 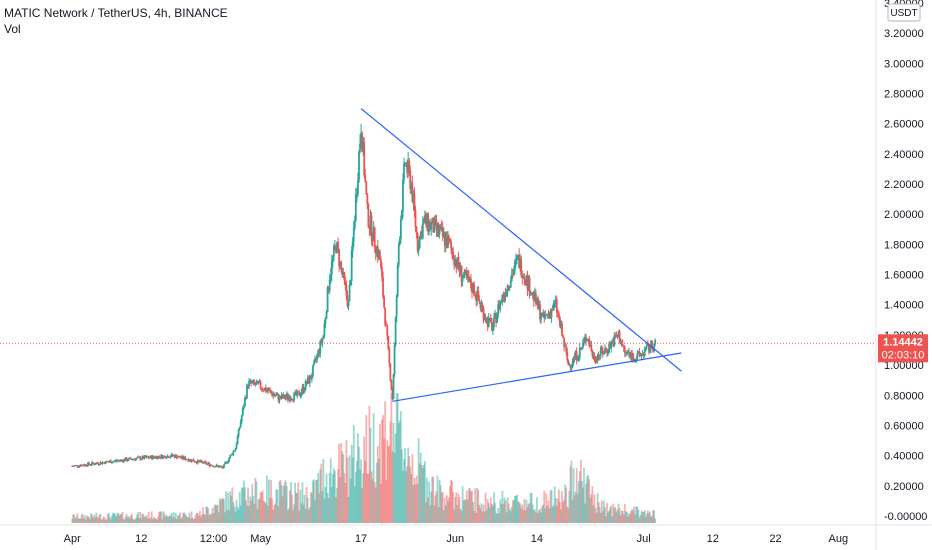 I want to click on time-tick-label: 14, so click(x=537, y=539).